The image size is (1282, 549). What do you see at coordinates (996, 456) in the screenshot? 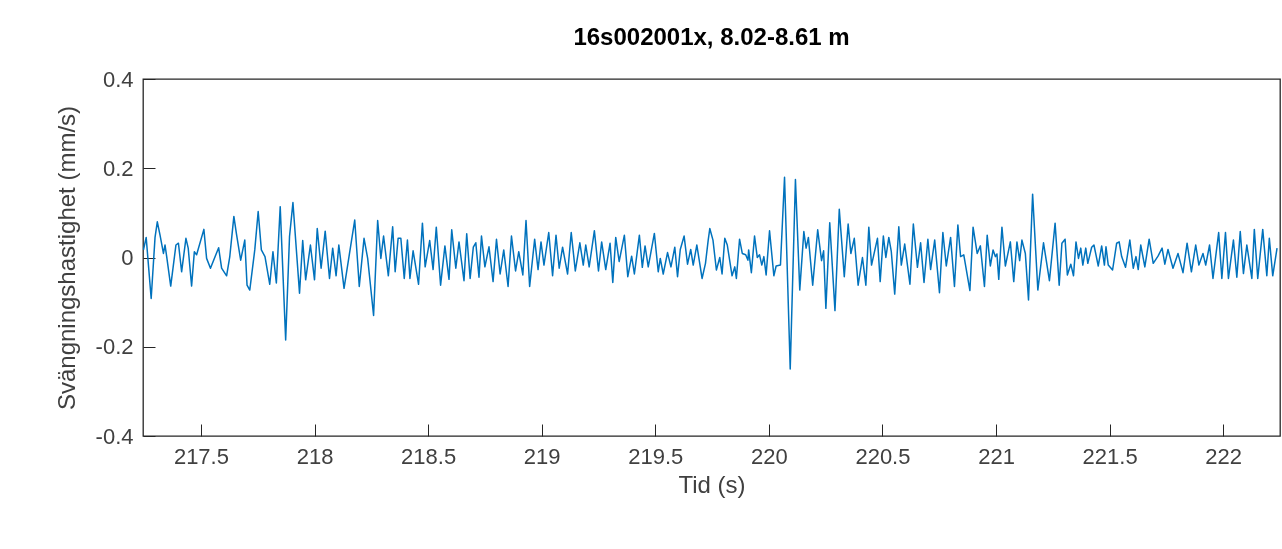
I see `x-tick-label: 221` at bounding box center [996, 456].